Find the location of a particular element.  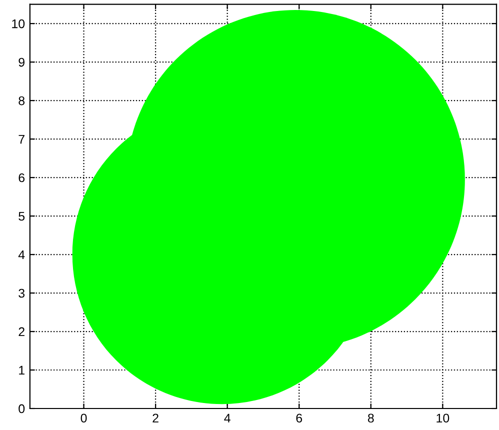

y-tick-label: 8 is located at coordinates (21, 101).